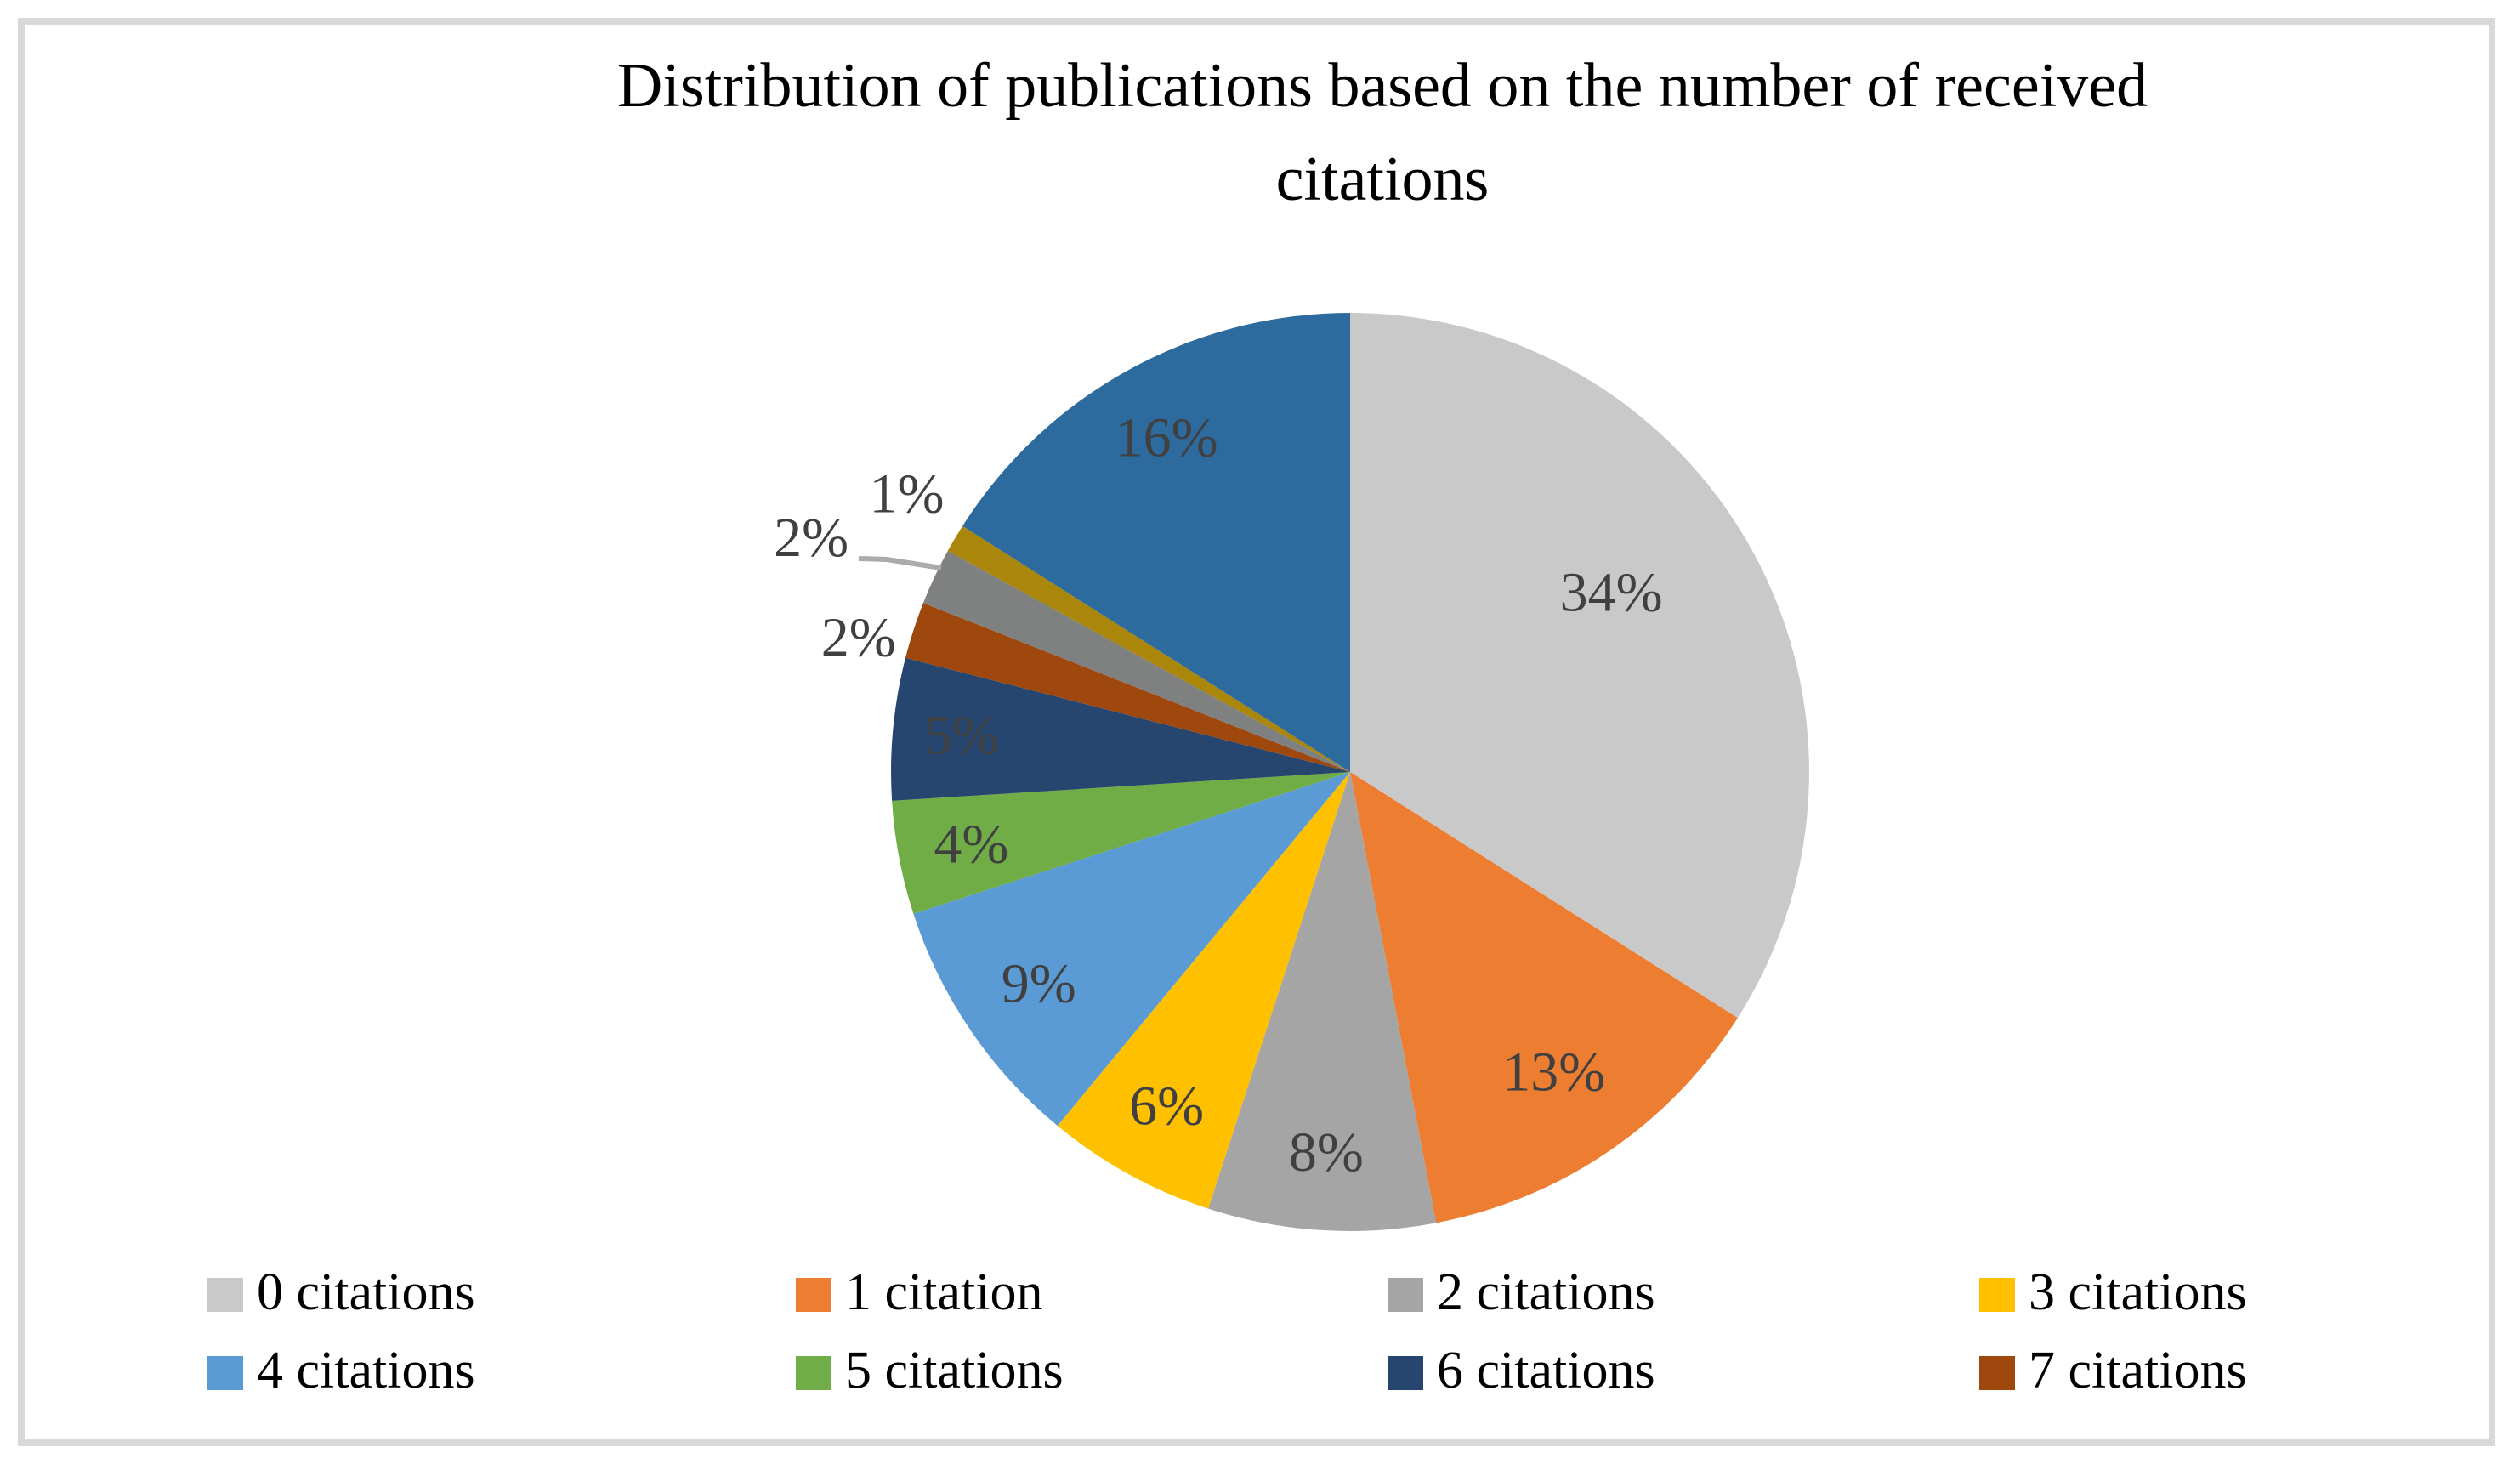 The width and height of the screenshot is (2520, 1470). I want to click on pie-slice-4-citations, so click(1131, 950).